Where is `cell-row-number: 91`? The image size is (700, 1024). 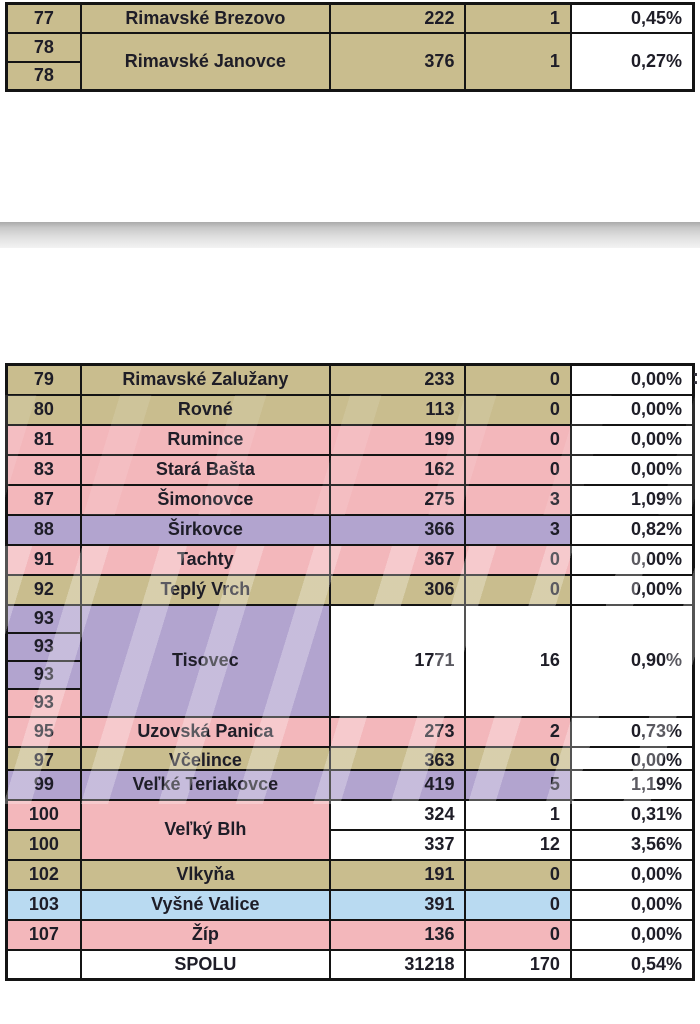
cell-row-number: 91 is located at coordinates (43, 559).